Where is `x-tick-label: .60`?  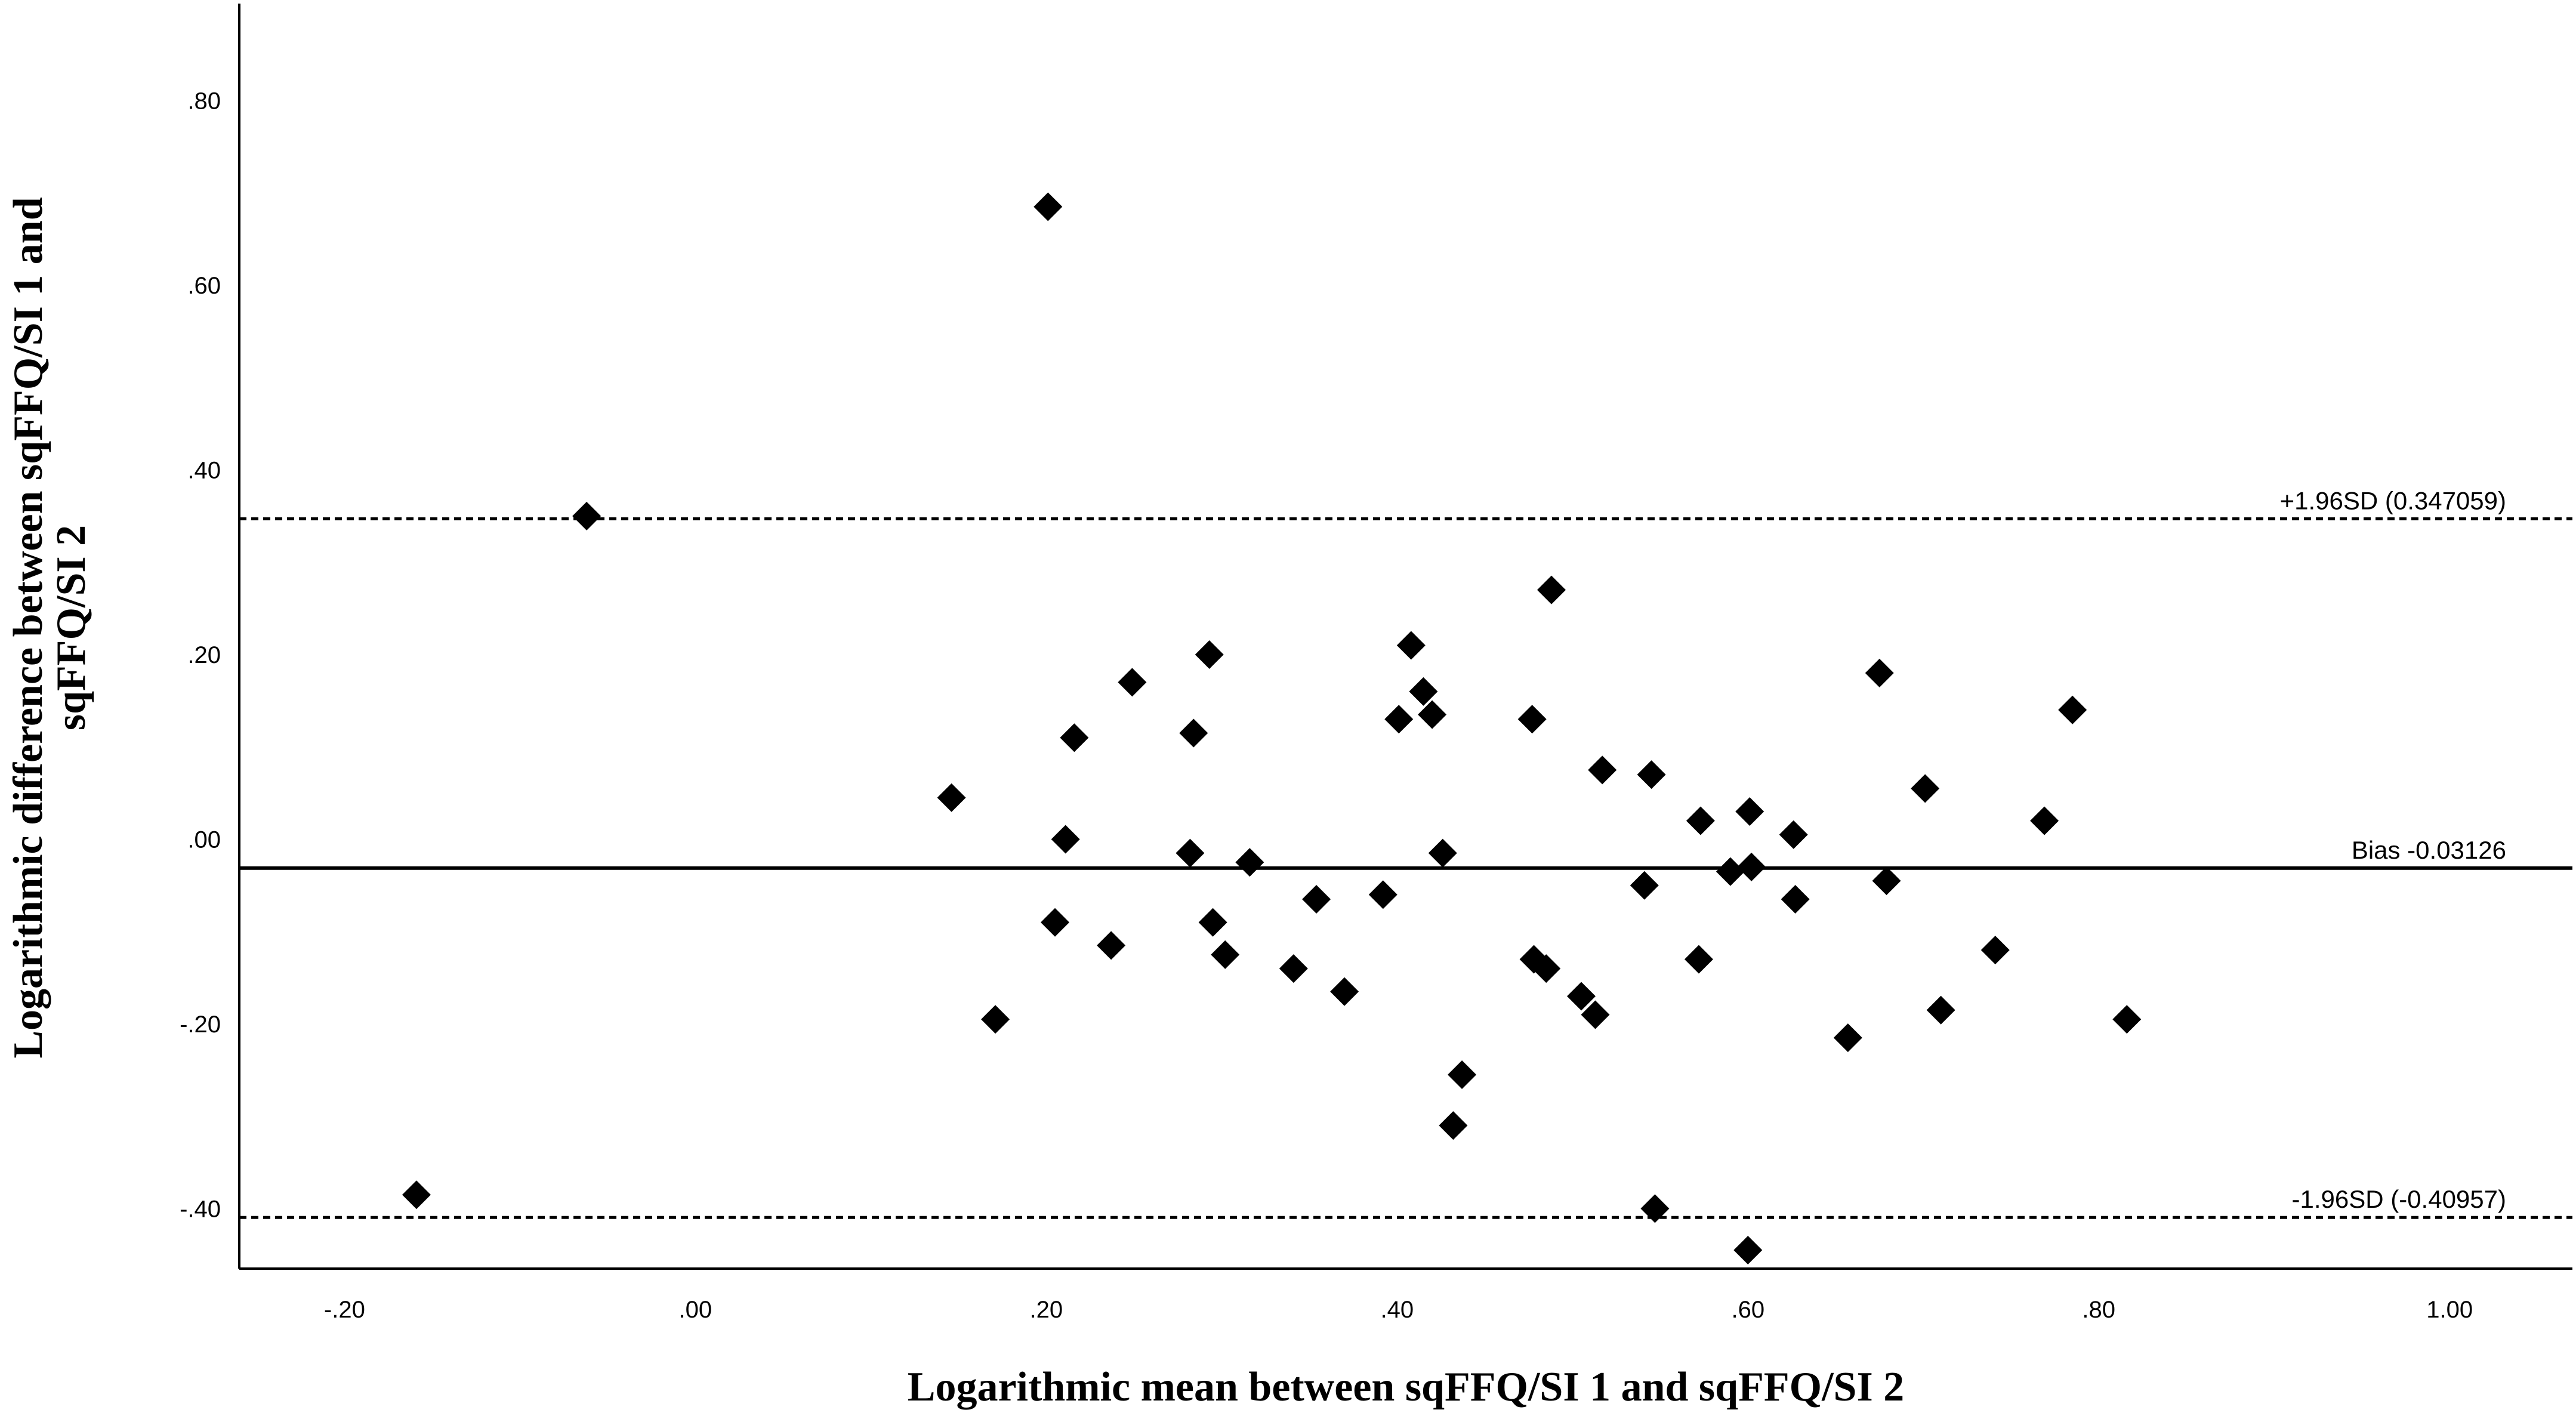
x-tick-label: .60 is located at coordinates (1748, 1310).